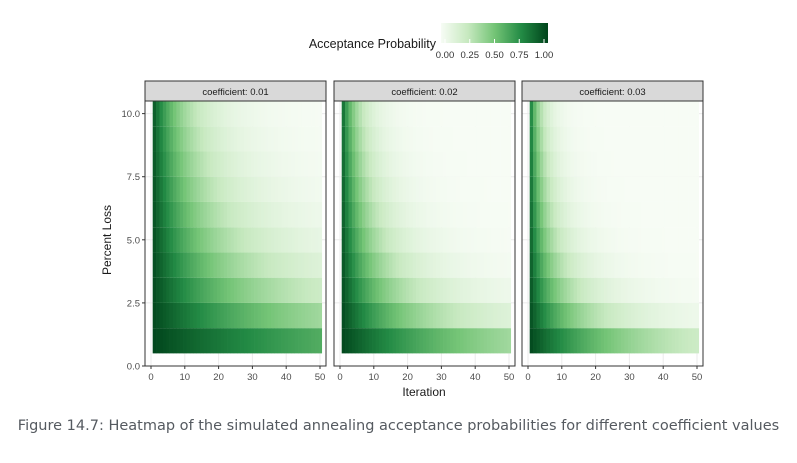 Image resolution: width=797 pixels, height=463 pixels. What do you see at coordinates (663, 377) in the screenshot?
I see `x-tick-label: 40` at bounding box center [663, 377].